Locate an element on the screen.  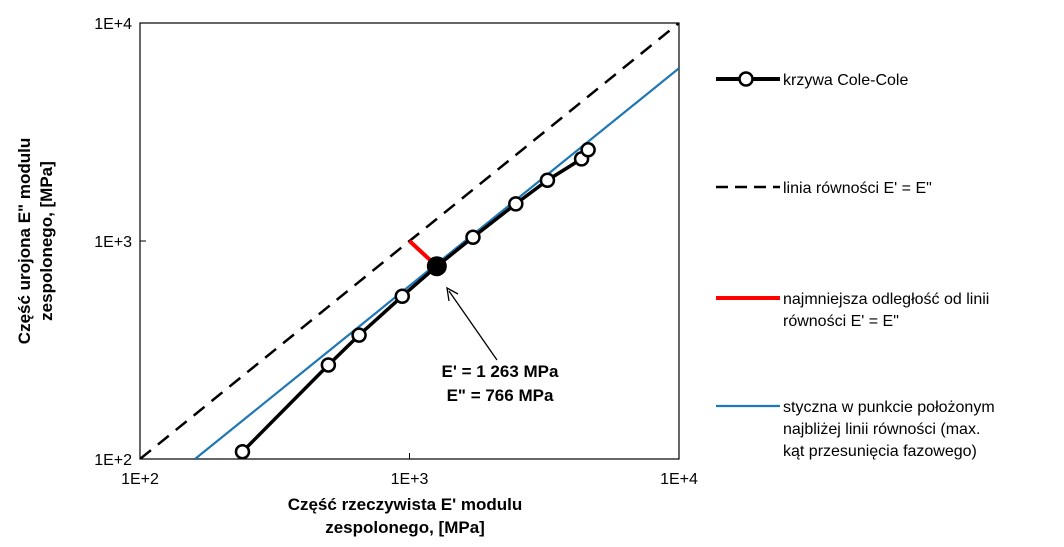
legend-label-tangent-line-2: najbliżej linii równości (max. is located at coordinates (881, 429).